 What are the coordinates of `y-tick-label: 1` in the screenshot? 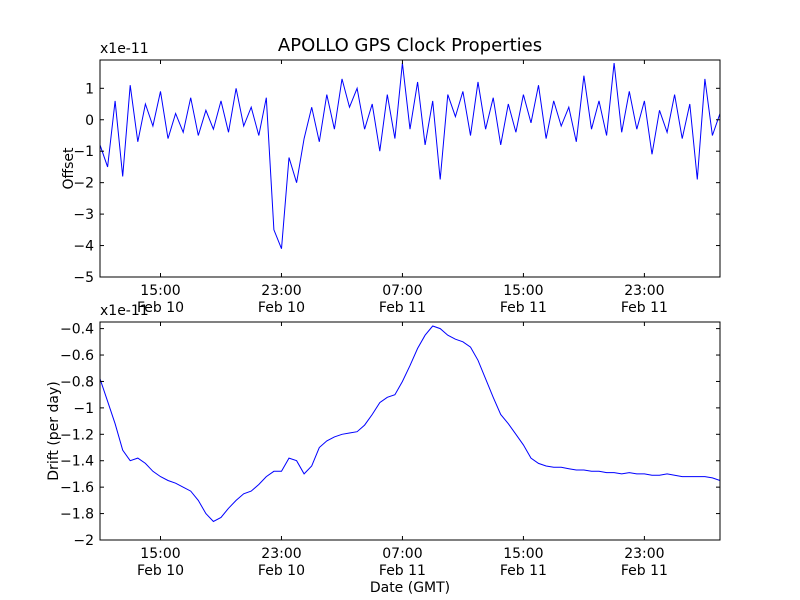 It's located at (89, 89).